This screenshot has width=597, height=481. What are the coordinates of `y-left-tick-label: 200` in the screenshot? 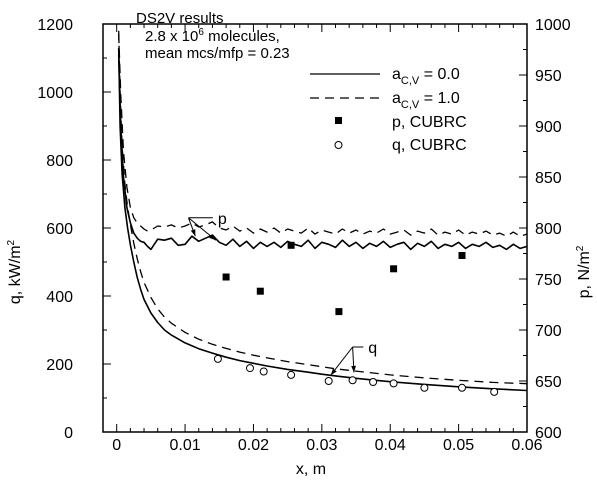 It's located at (59, 365).